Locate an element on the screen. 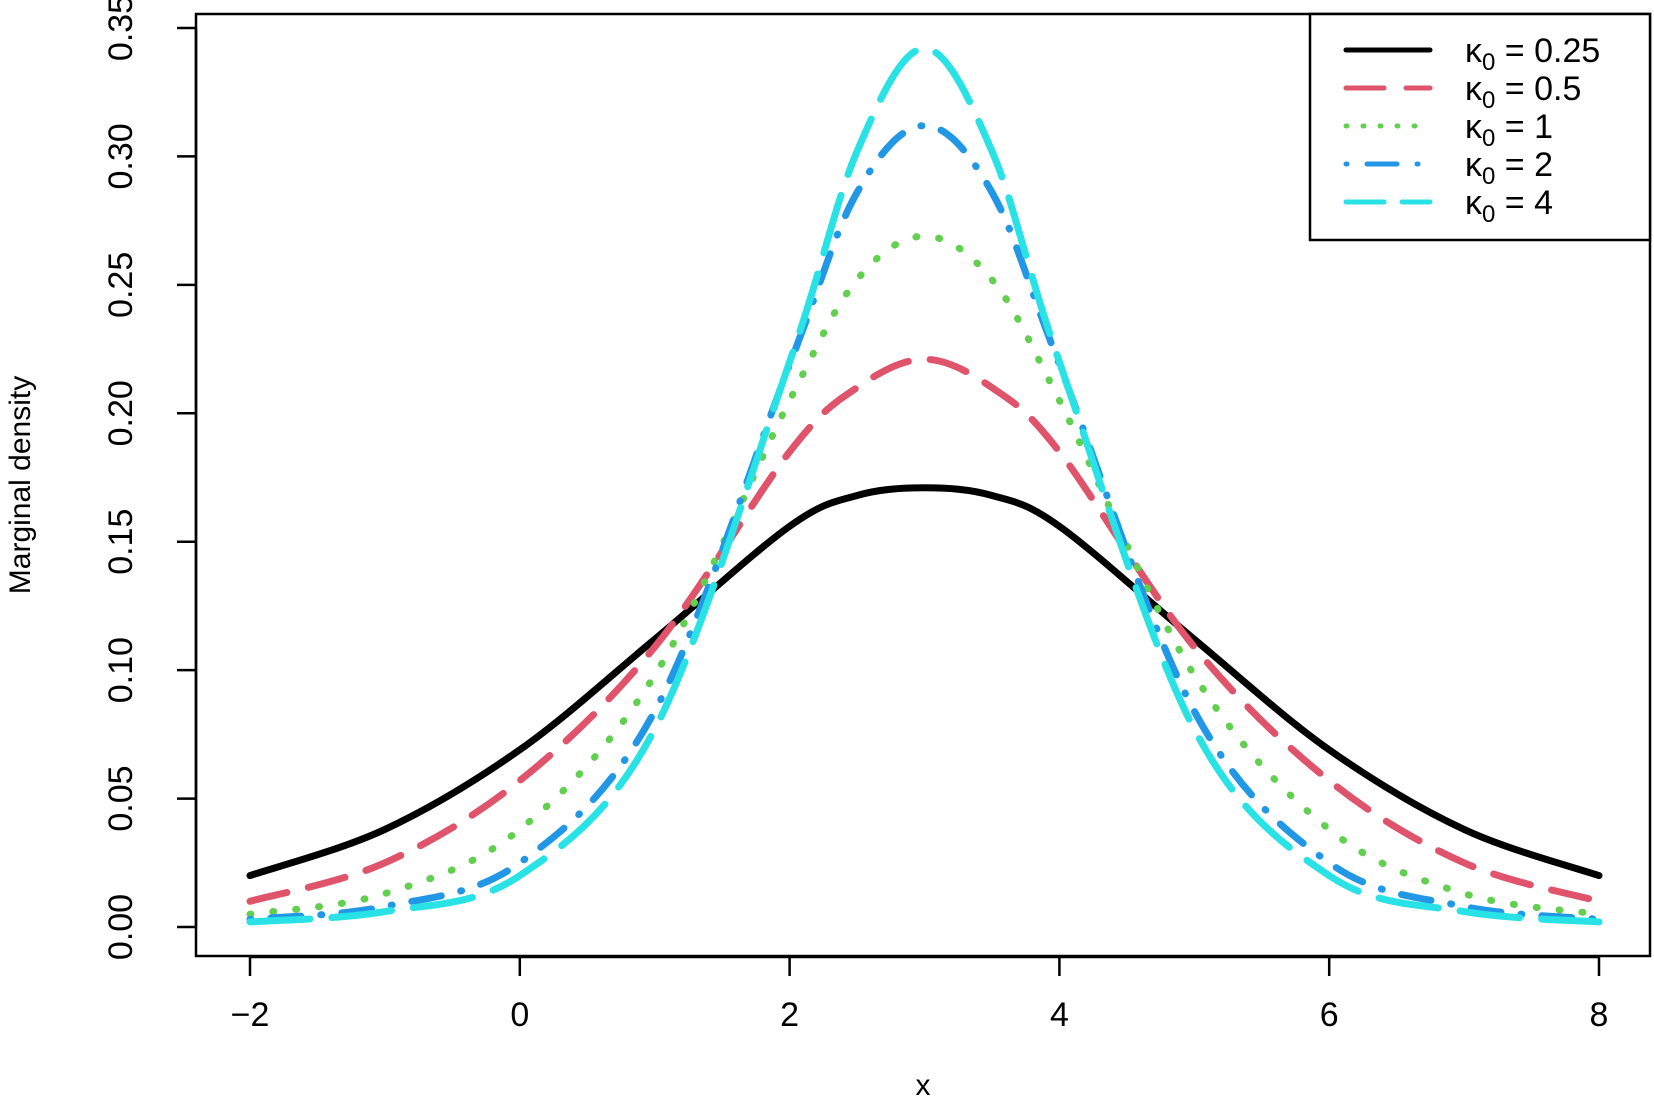 This screenshot has width=1654, height=1099. y-tick-label: 0.20 is located at coordinates (121, 413).